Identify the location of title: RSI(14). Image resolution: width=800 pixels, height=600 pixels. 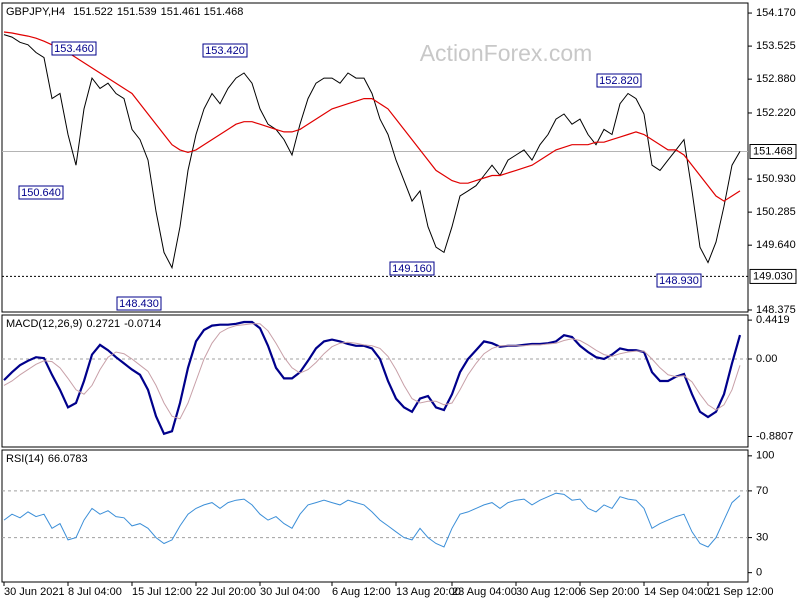
(25, 459).